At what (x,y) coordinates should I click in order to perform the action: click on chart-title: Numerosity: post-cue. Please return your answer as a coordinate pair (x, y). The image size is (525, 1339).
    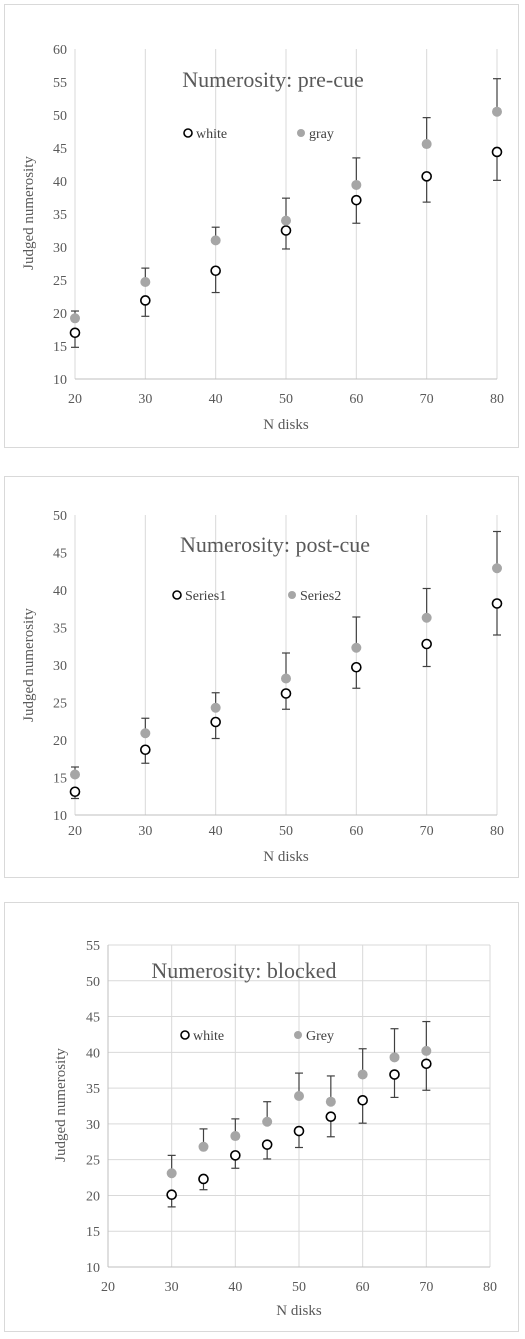
    Looking at the image, I should click on (275, 544).